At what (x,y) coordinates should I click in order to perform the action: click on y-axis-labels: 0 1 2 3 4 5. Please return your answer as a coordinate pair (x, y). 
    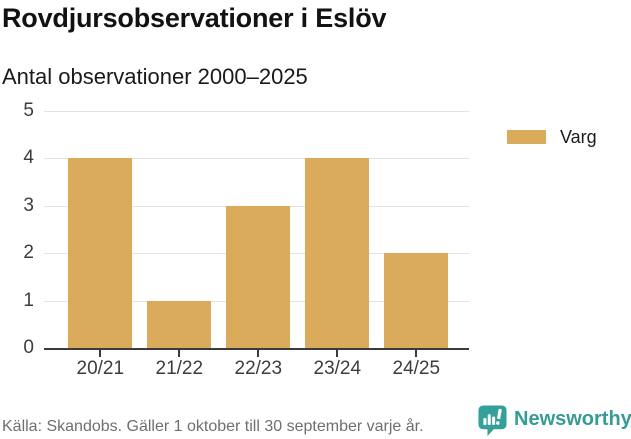
    Looking at the image, I should click on (17, 229).